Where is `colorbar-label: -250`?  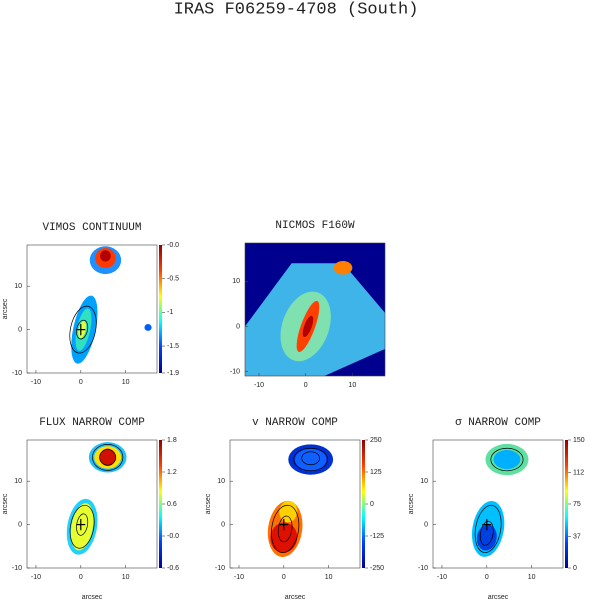 colorbar-label: -250 is located at coordinates (377, 568).